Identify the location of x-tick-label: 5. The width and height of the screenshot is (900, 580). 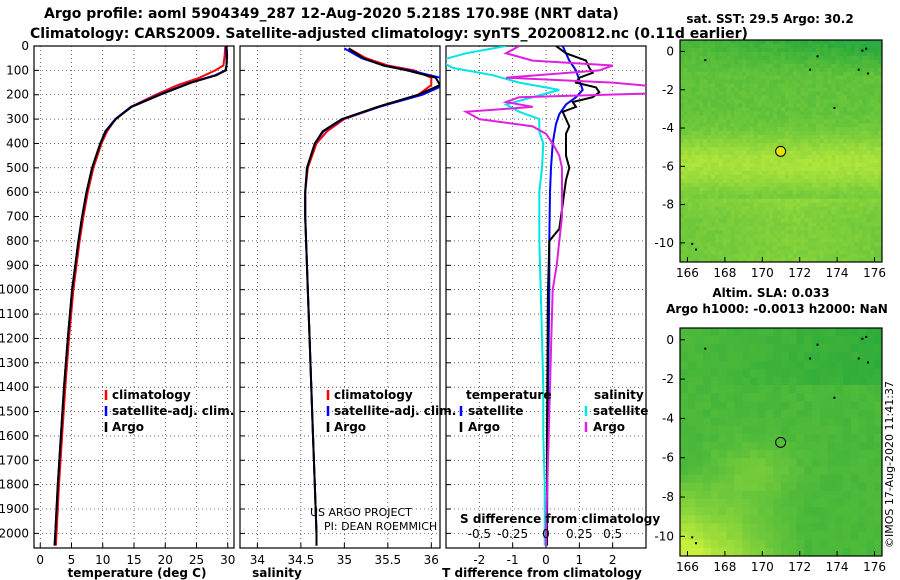
(72, 560).